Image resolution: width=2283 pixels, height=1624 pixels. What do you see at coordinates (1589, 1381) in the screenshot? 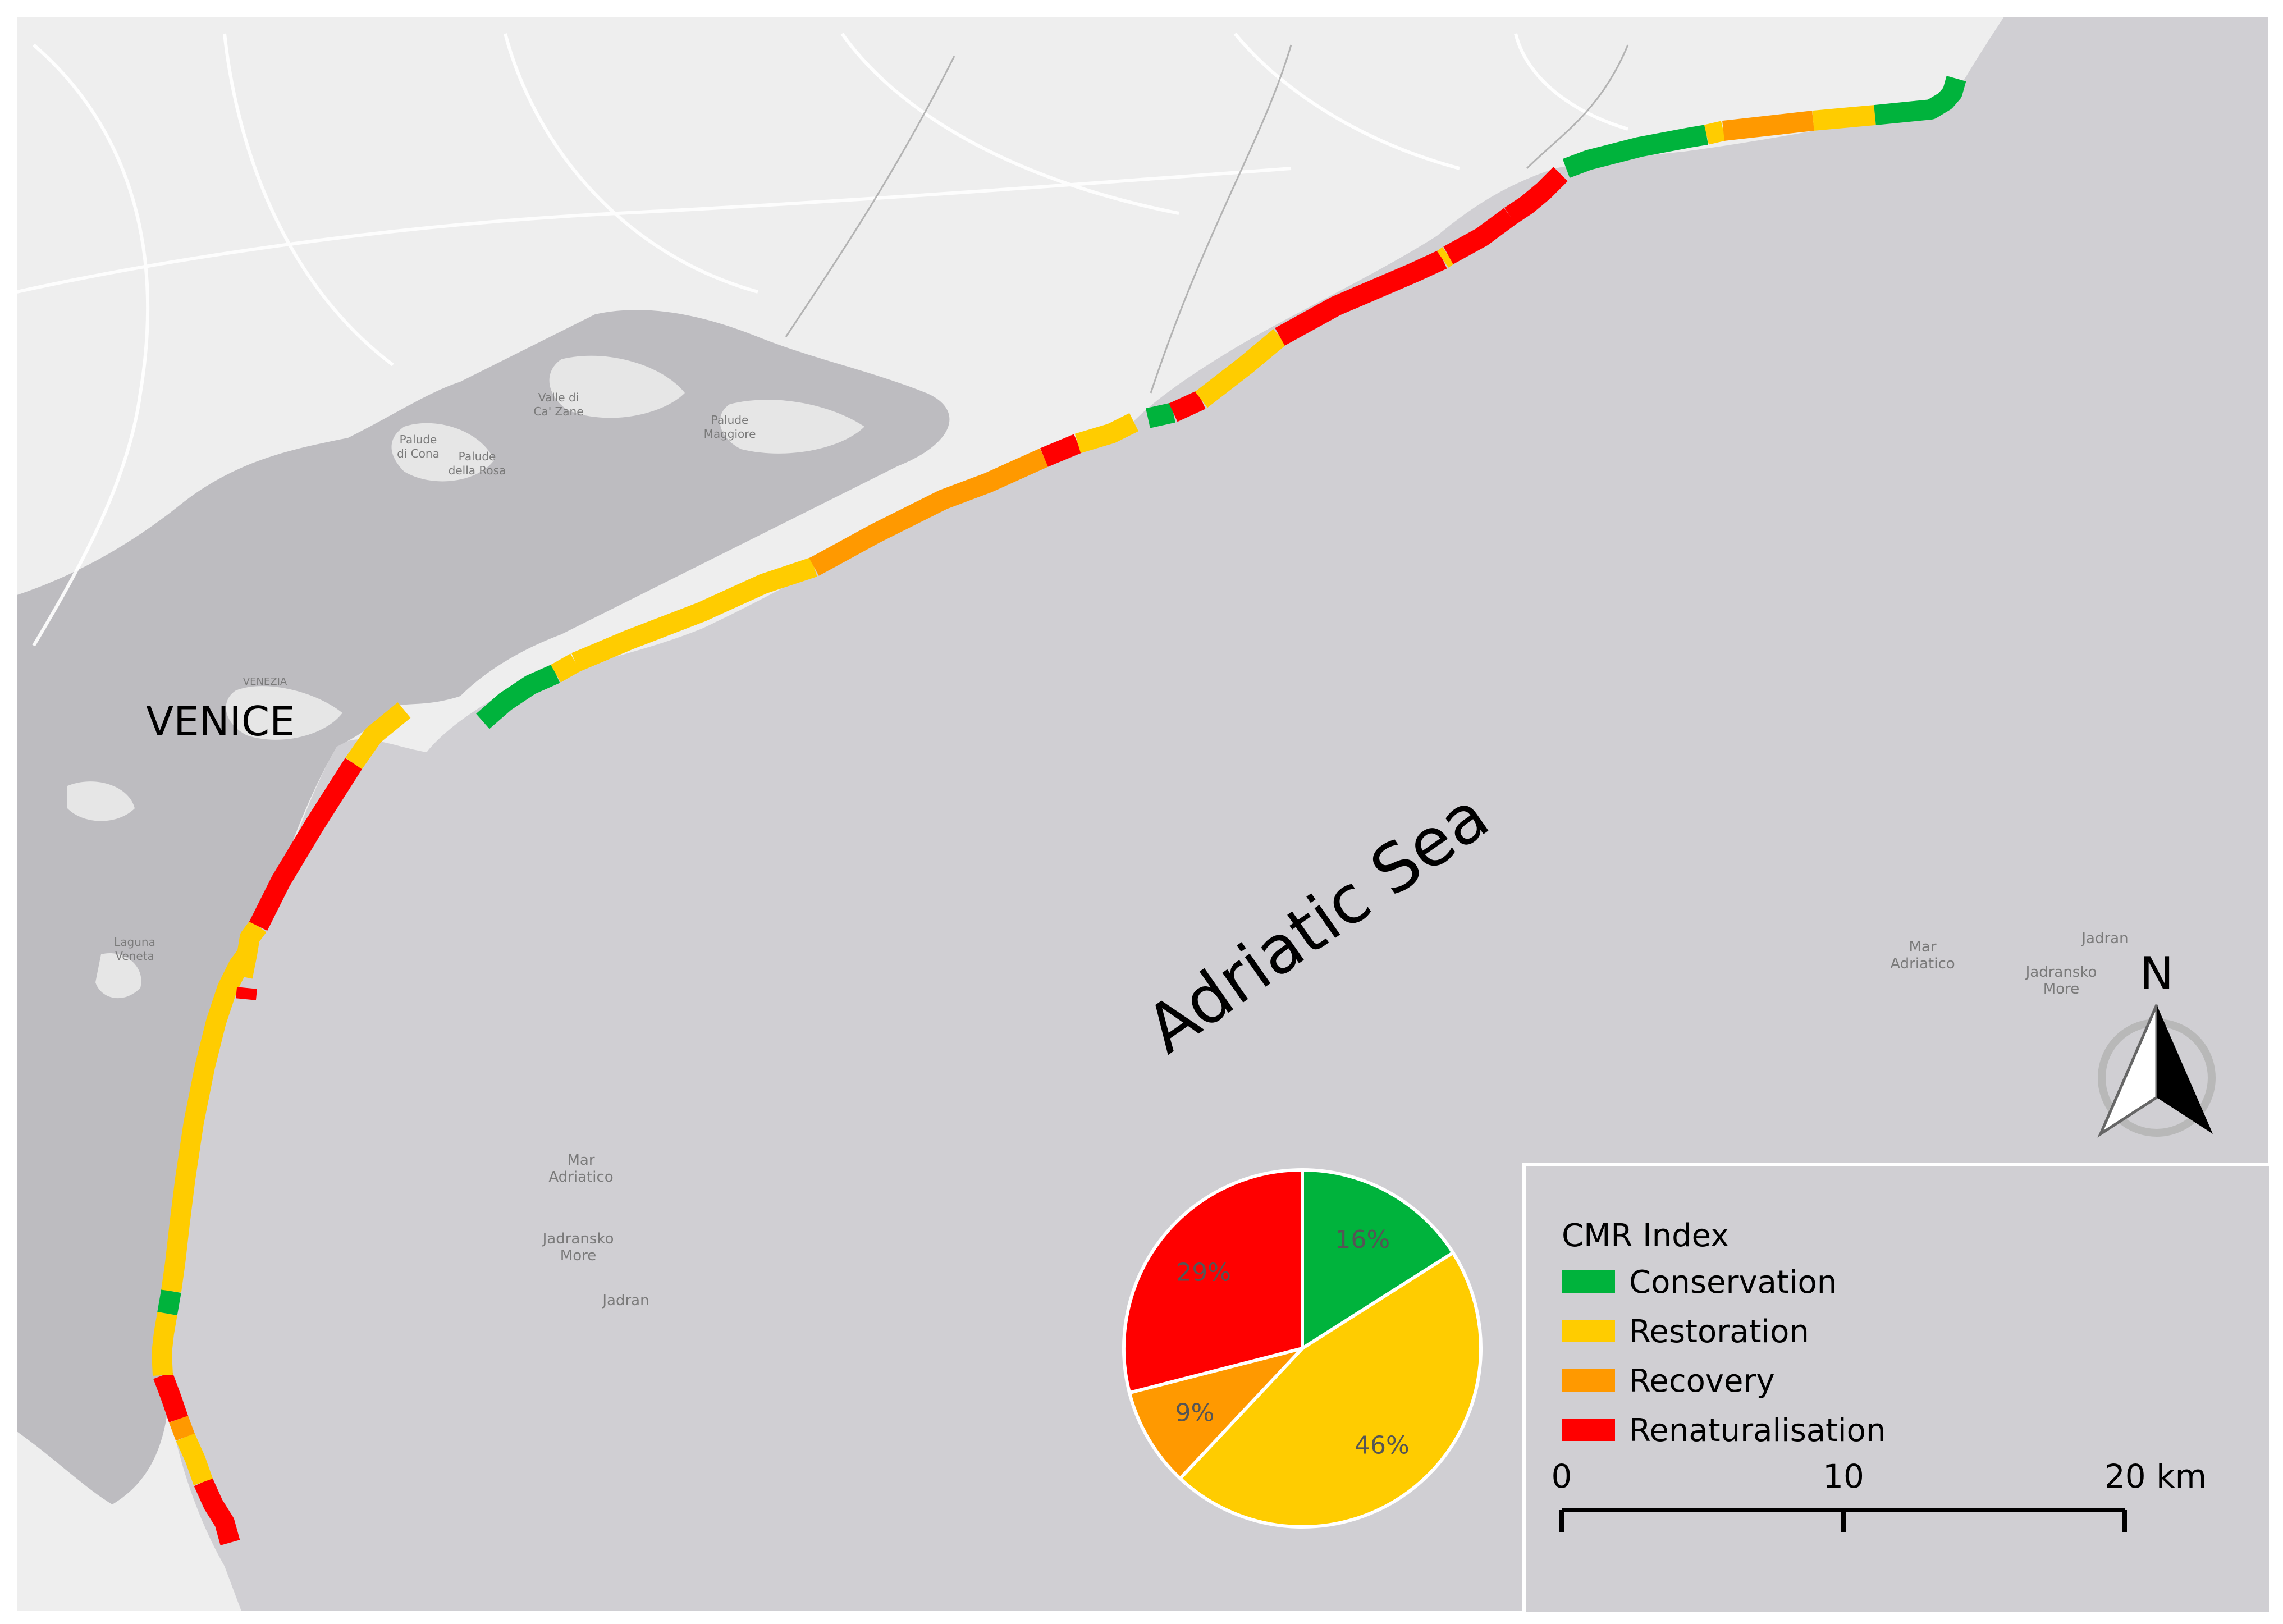
I see `legend-swatch-recovery` at bounding box center [1589, 1381].